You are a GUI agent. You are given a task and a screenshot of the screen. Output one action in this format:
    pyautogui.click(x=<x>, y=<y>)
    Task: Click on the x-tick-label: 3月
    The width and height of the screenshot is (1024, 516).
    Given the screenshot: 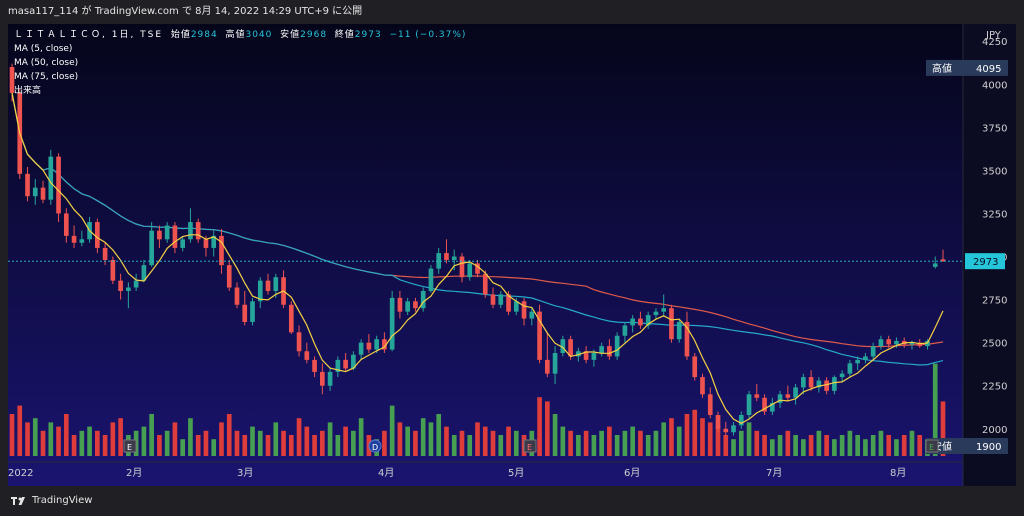 What is the action you would take?
    pyautogui.click(x=245, y=473)
    